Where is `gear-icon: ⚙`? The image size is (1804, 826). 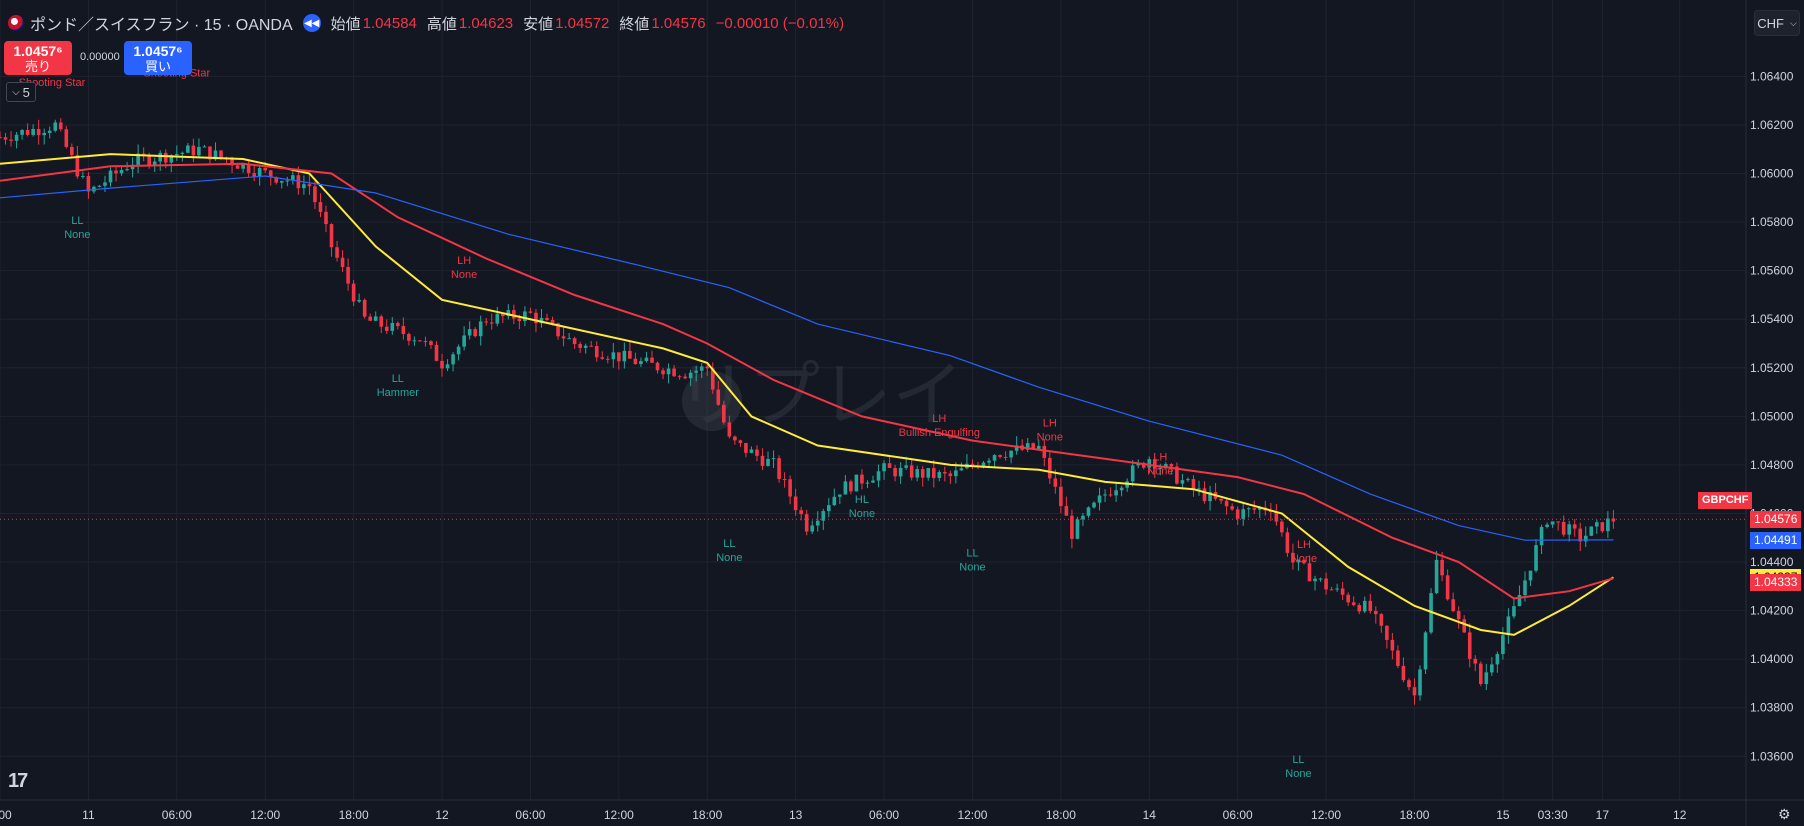
gear-icon: ⚙ is located at coordinates (1784, 814).